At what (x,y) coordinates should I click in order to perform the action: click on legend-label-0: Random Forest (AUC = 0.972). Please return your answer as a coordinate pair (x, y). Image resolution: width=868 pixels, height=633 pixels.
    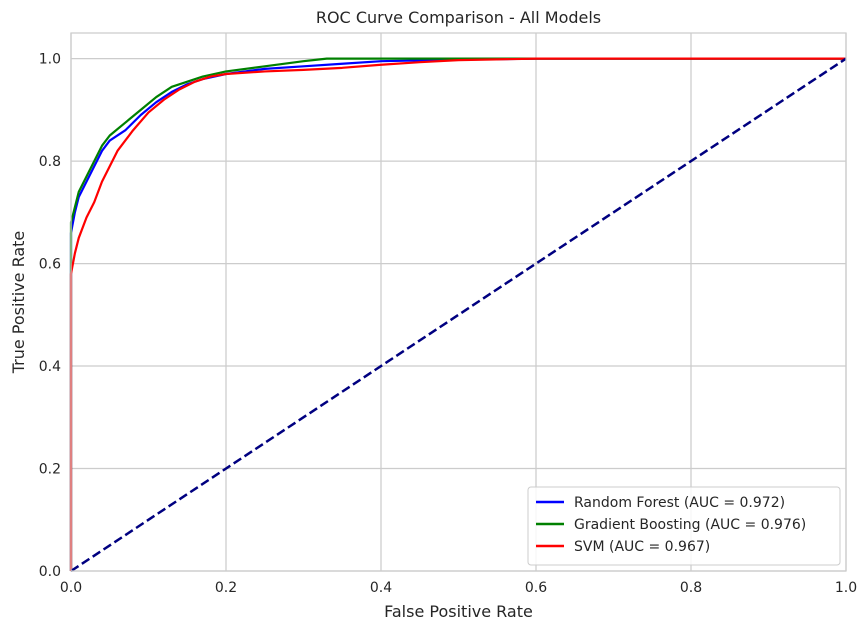
    Looking at the image, I should click on (679, 503).